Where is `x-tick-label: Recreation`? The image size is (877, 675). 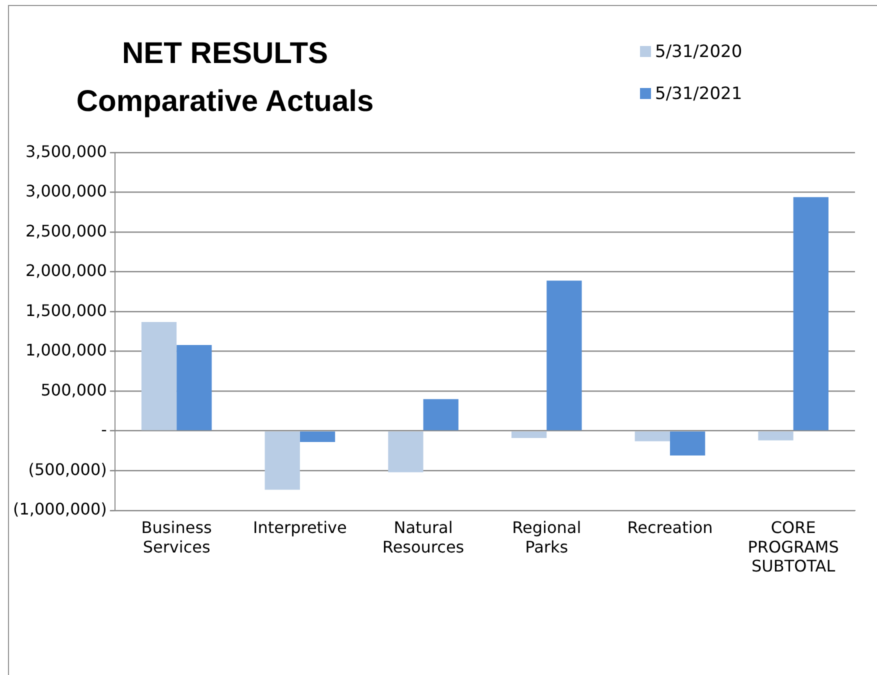
x-tick-label: Recreation is located at coordinates (670, 528).